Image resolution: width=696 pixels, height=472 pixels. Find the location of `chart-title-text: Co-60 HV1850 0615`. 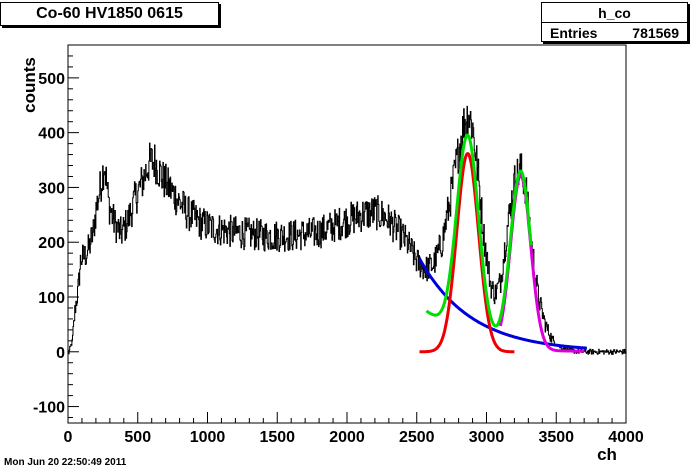

chart-title-text: Co-60 HV1850 0615 is located at coordinates (109, 13).